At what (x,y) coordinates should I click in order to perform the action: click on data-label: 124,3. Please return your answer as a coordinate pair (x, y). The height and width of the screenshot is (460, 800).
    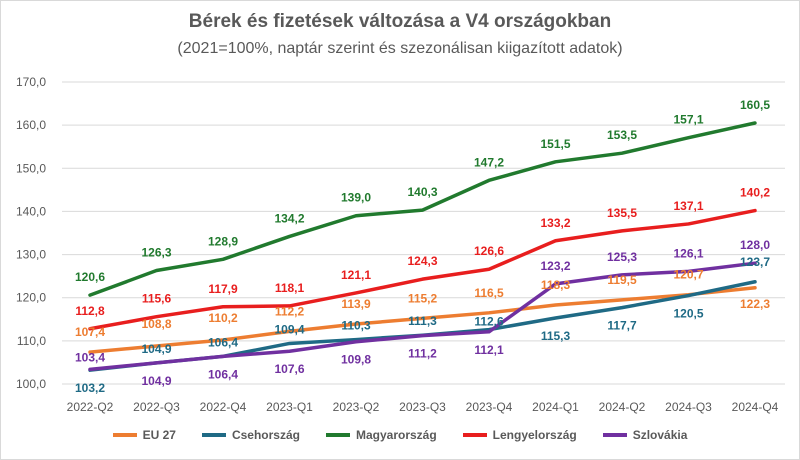
    Looking at the image, I should click on (422, 261).